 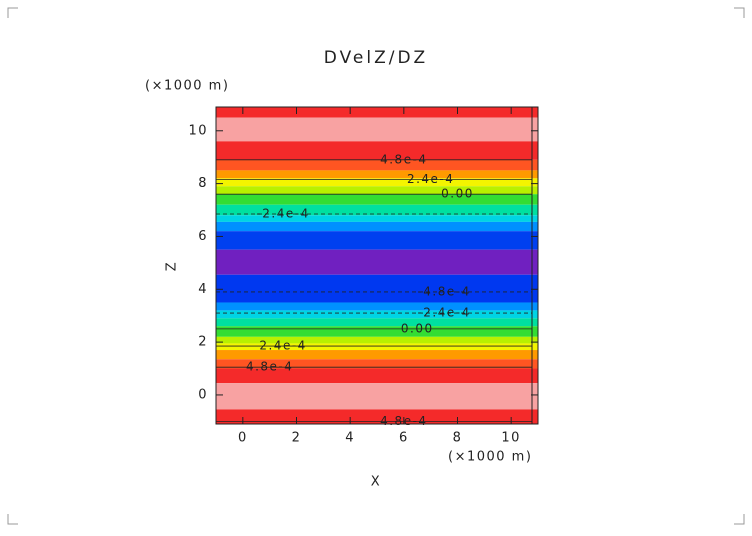 I want to click on contour-label: -4.8e-4, so click(x=443, y=291).